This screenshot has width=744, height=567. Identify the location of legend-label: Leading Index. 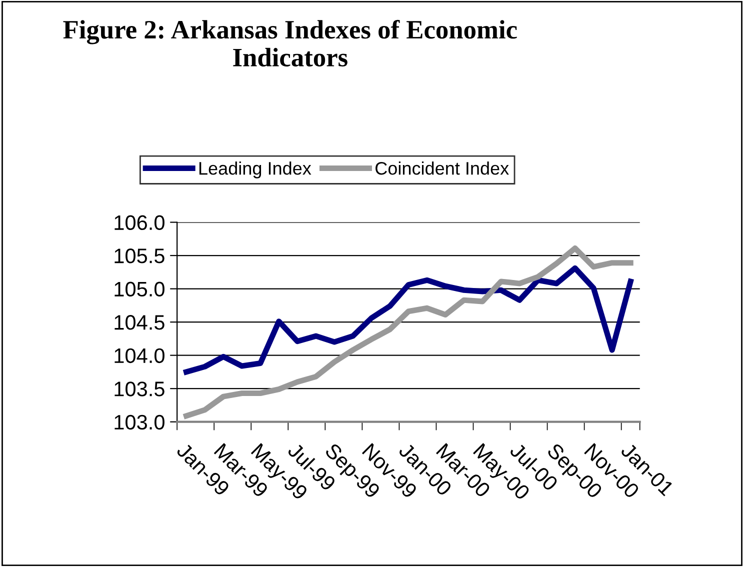
(255, 170).